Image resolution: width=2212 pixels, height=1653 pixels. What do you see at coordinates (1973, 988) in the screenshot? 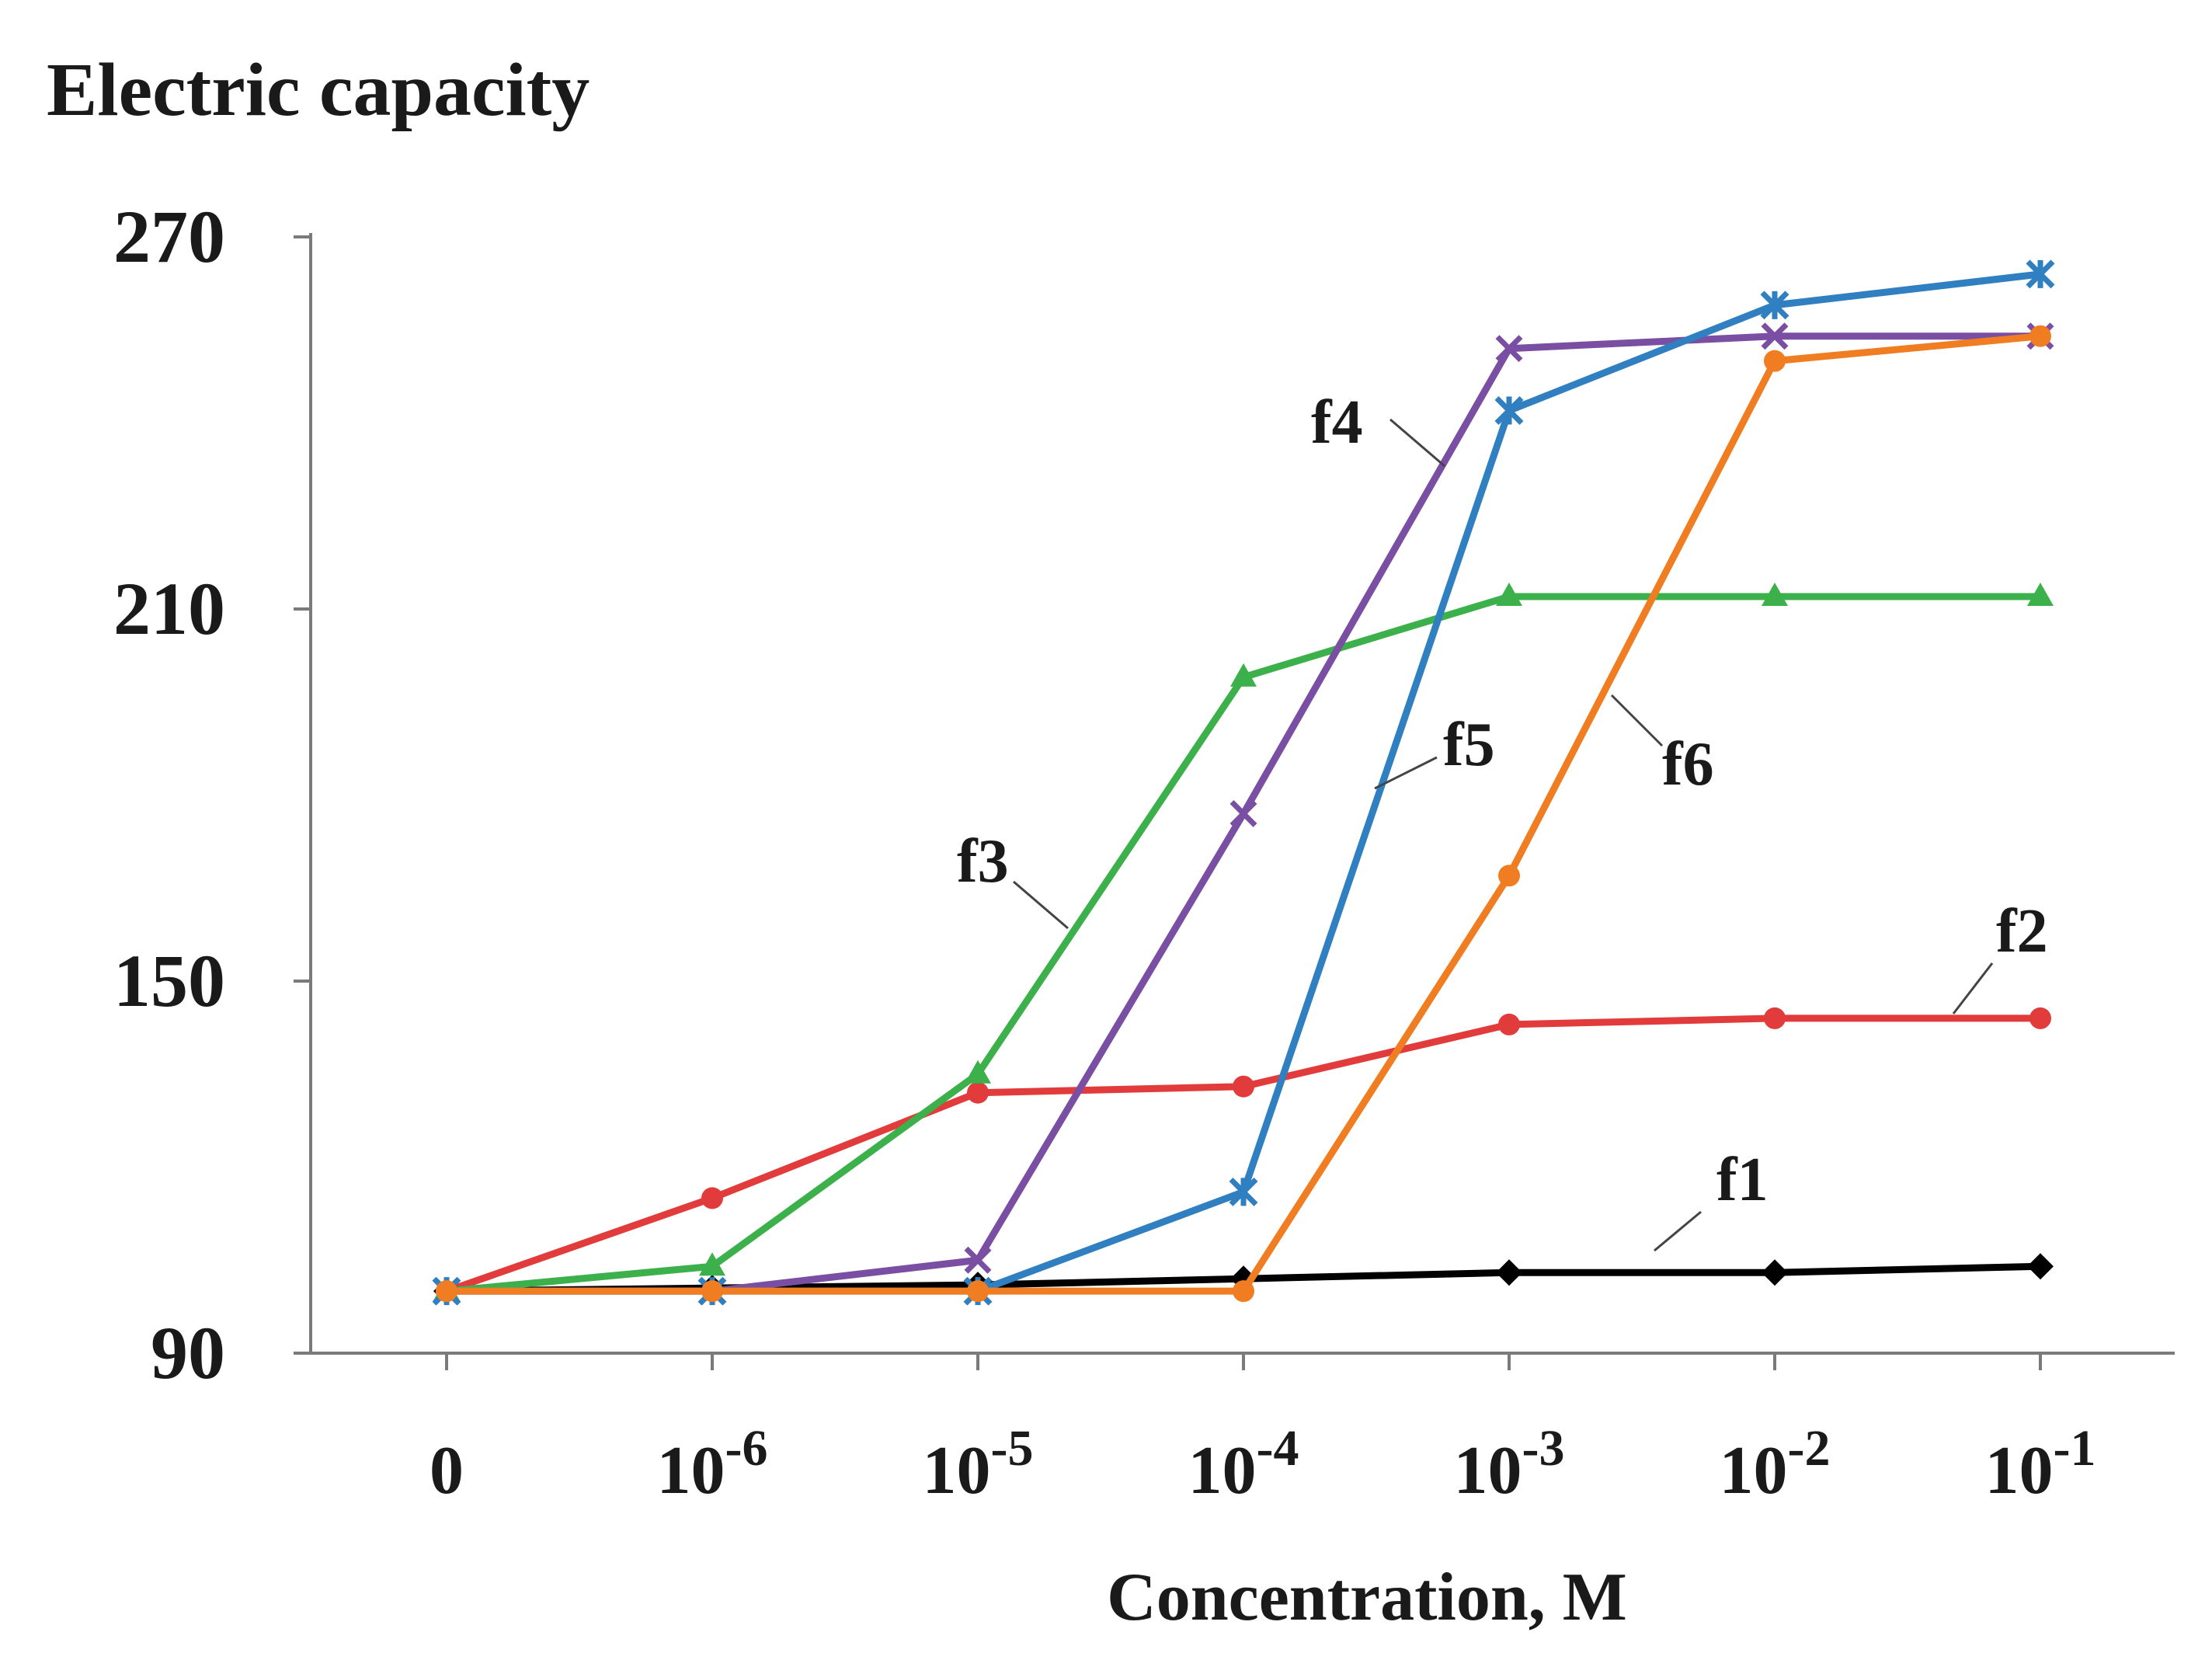
I see `leader-line-f2` at bounding box center [1973, 988].